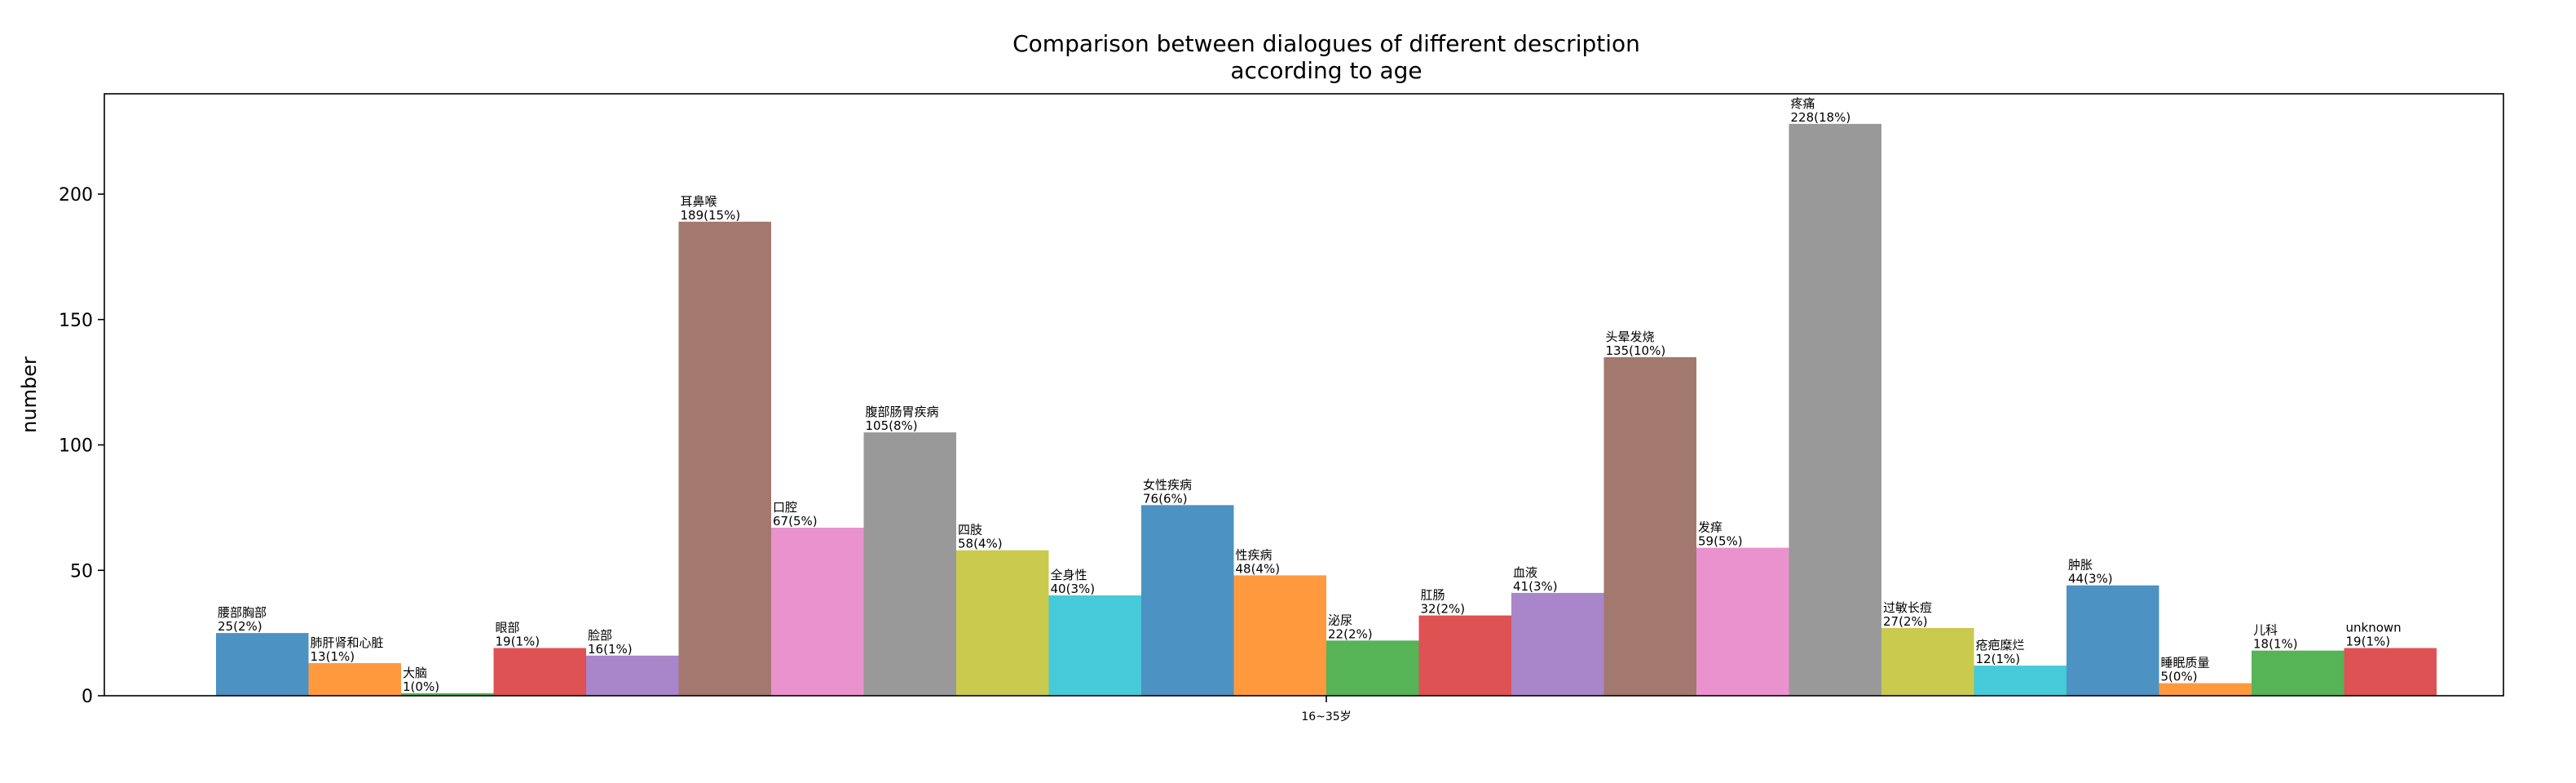 The width and height of the screenshot is (2576, 783). What do you see at coordinates (1535, 586) in the screenshot?
I see `bar-value-label-14: 41(3%)` at bounding box center [1535, 586].